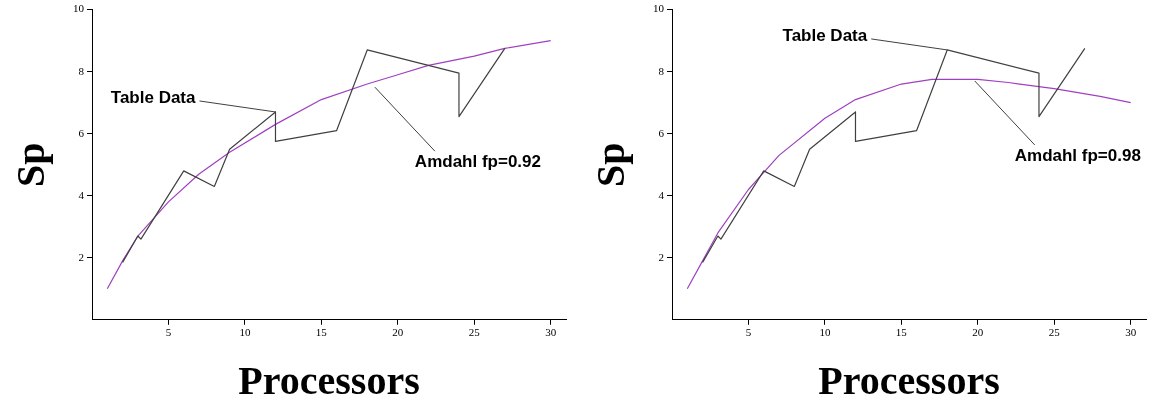 Image resolution: width=1160 pixels, height=416 pixels. I want to click on annotation: Amdahl fp=0.98, so click(1077, 156).